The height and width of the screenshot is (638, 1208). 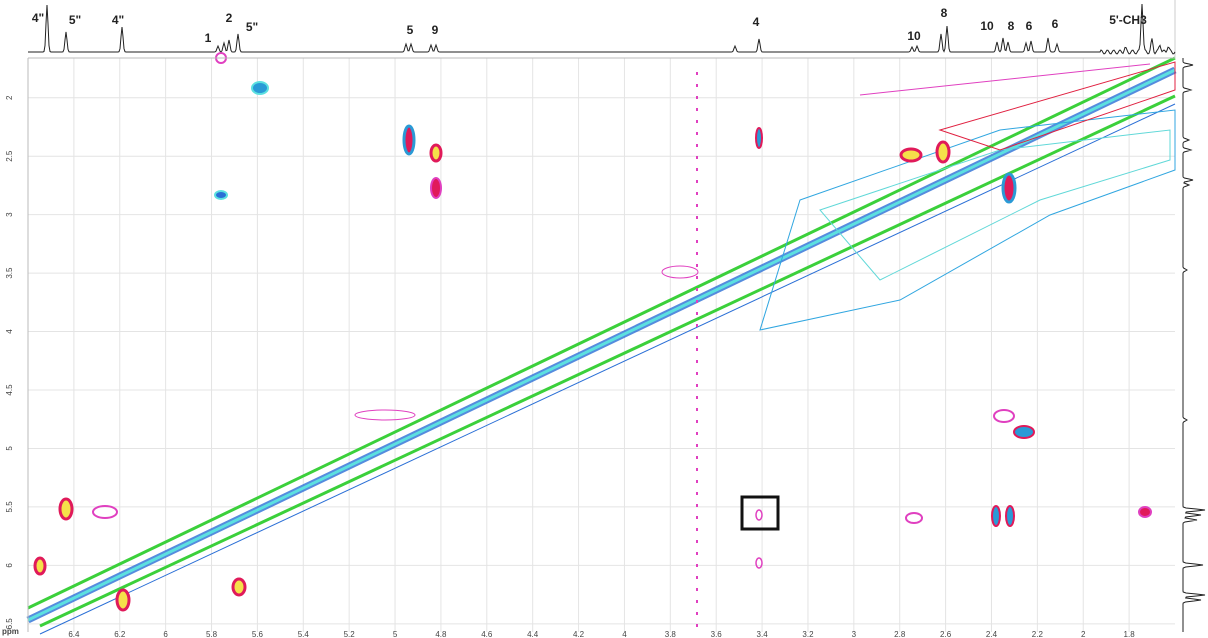 I want to click on x-tick-label: 5.2, so click(x=350, y=634).